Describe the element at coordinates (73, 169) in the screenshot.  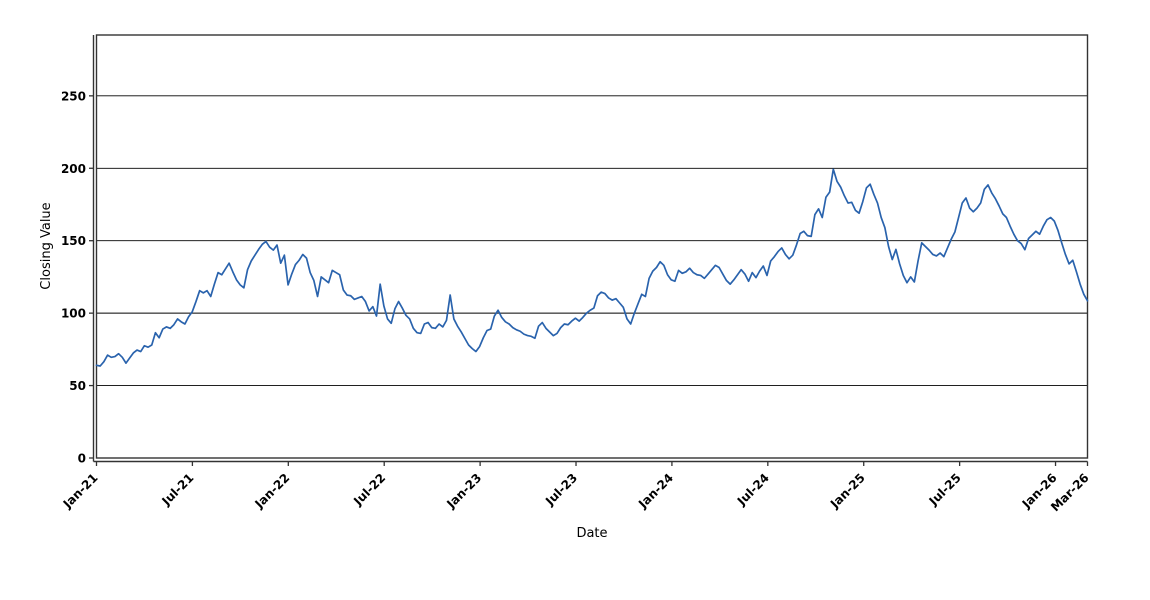
I see `y-tick-label: 200` at that location.